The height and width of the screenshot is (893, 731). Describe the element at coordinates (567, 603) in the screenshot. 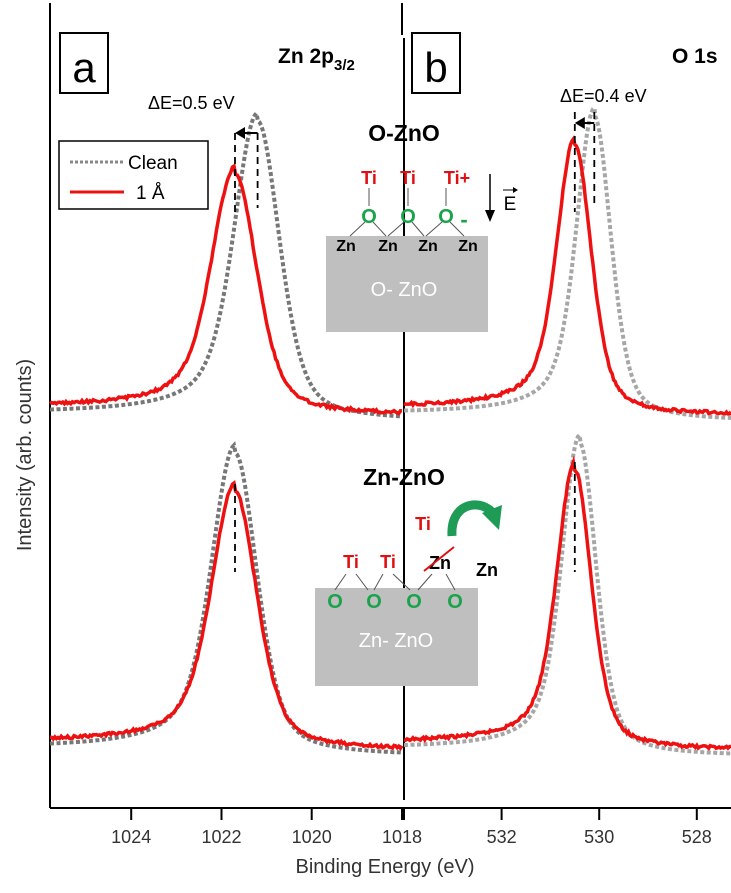

I see `spectrum-b-zn-zno-1a` at that location.